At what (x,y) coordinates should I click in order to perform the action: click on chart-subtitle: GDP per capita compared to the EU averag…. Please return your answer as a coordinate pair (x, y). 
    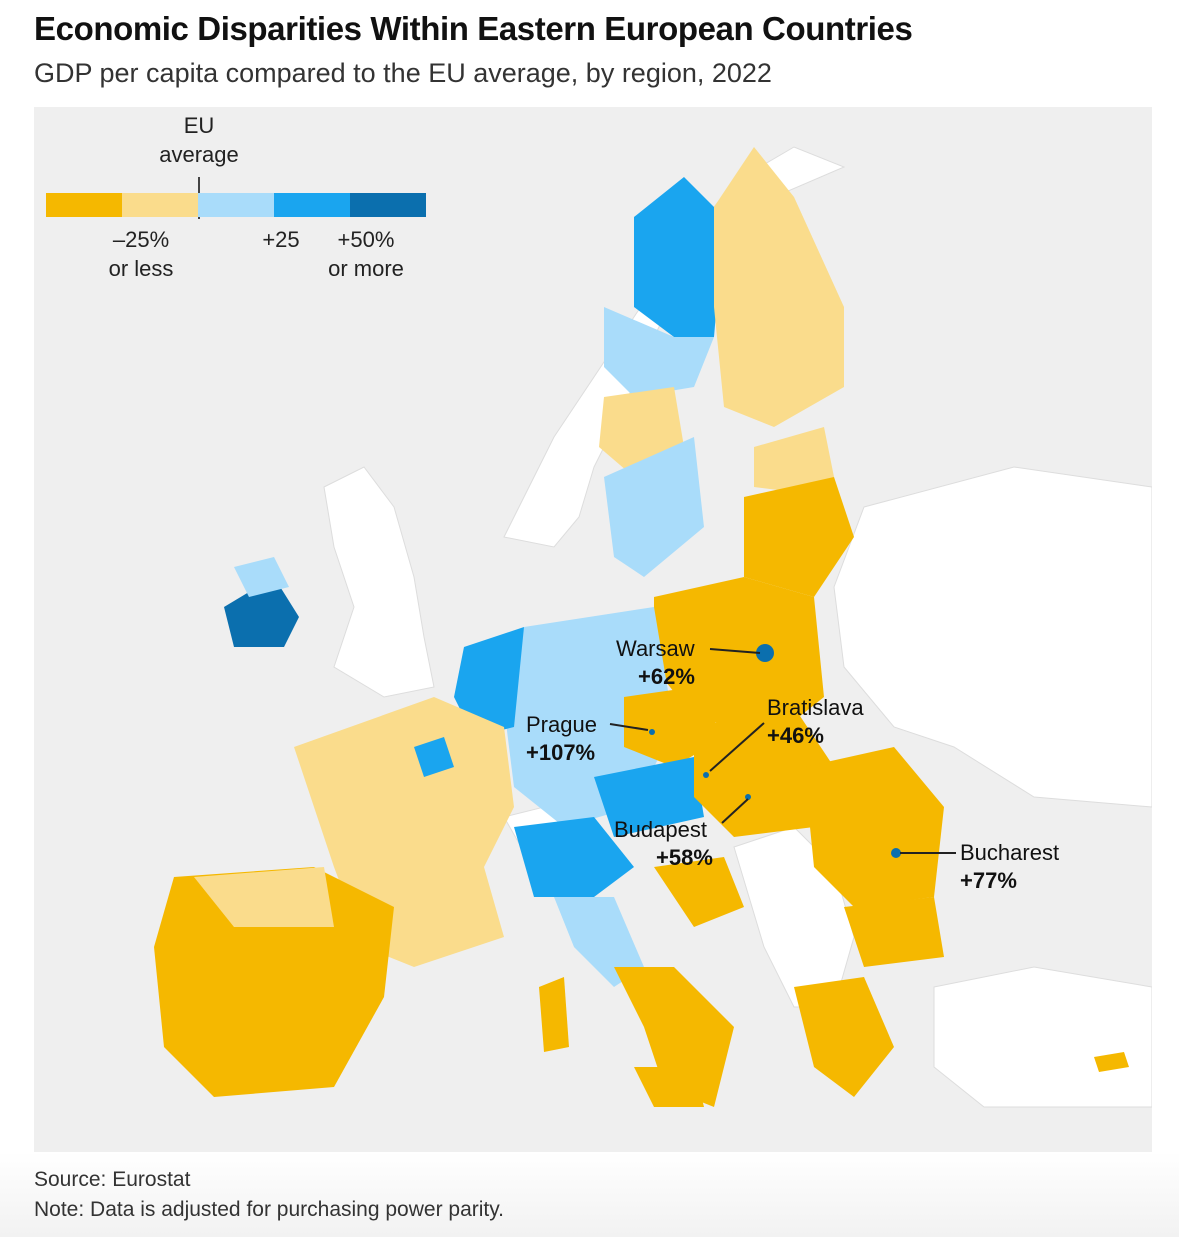
    Looking at the image, I should click on (403, 73).